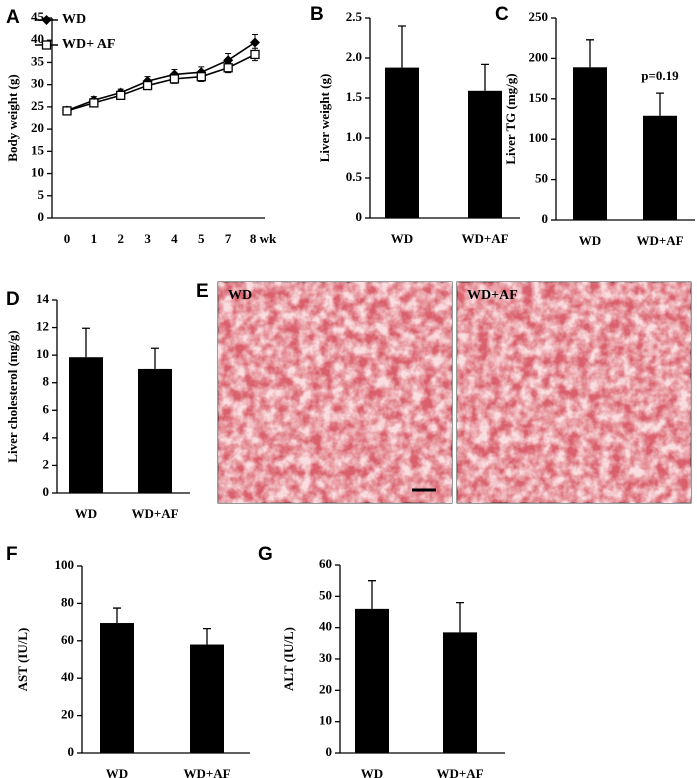  I want to click on y-tick-label: 6, so click(46, 408).